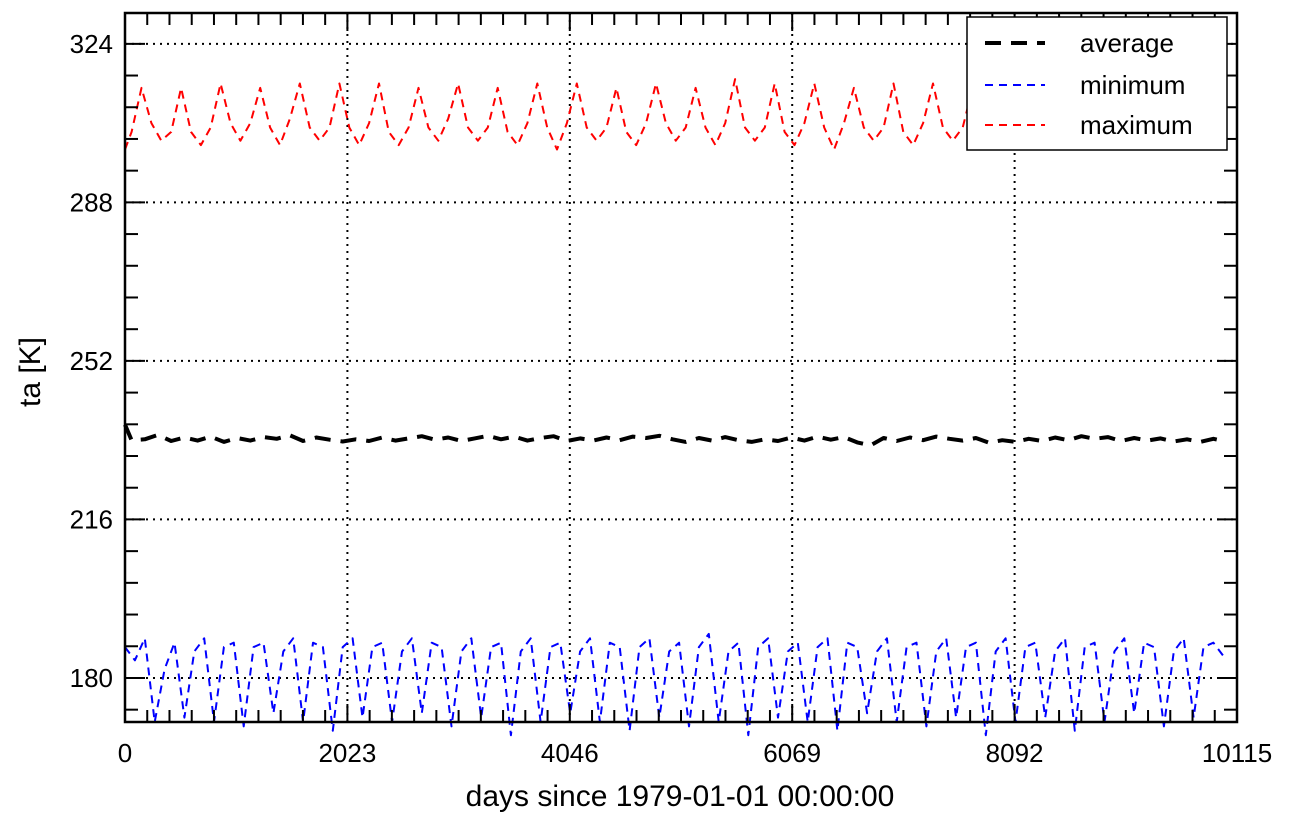 Image resolution: width=1291 pixels, height=815 pixels. Describe the element at coordinates (1136, 125) in the screenshot. I see `legend-label-maximum: maximum` at that location.